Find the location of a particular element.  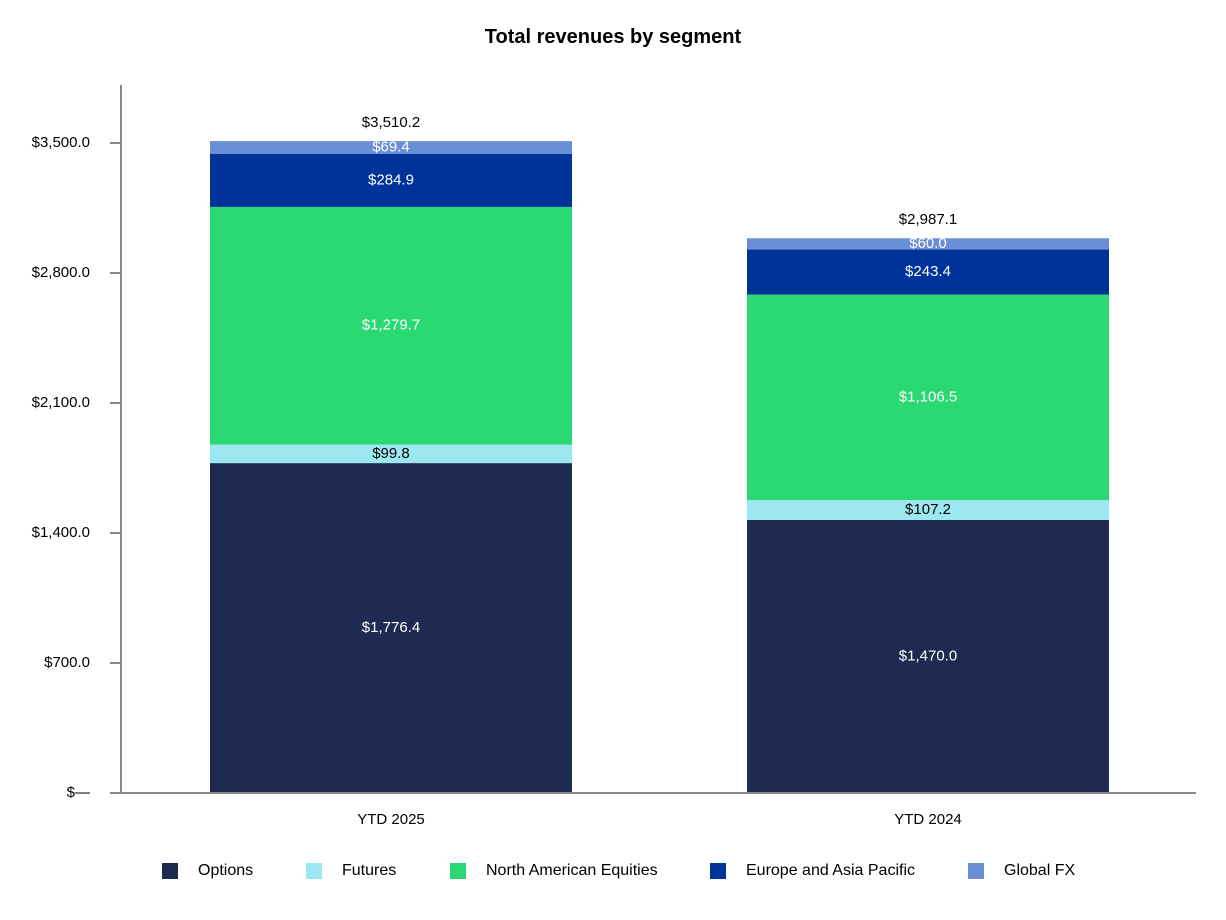

legend-label: Options is located at coordinates (226, 870).